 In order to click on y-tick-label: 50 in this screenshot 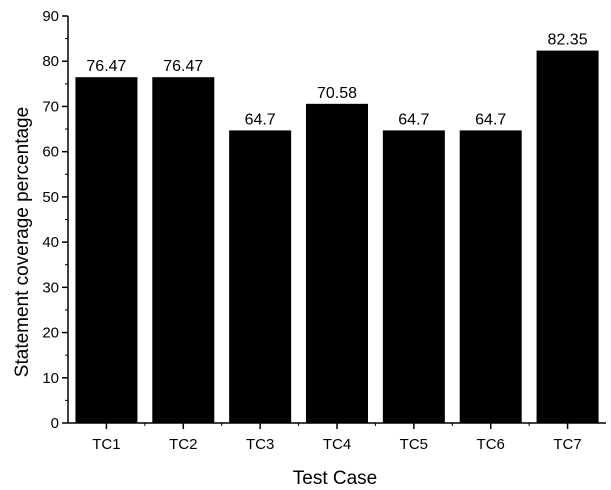, I will do `click(50, 197)`.